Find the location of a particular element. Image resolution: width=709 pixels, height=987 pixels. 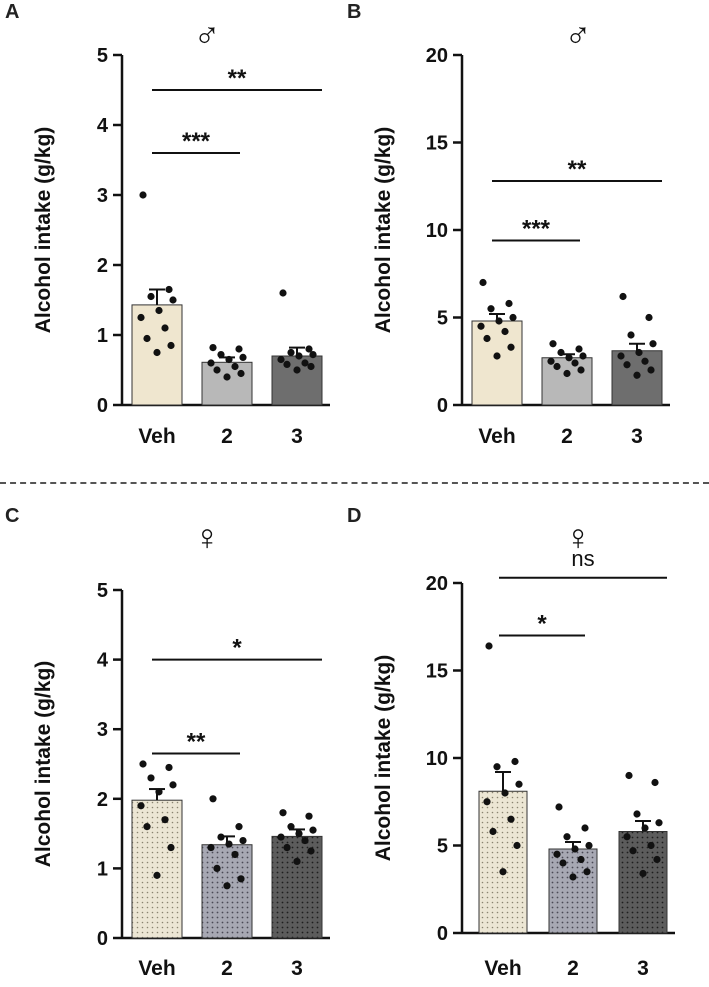

section-divider is located at coordinates (354, 483).